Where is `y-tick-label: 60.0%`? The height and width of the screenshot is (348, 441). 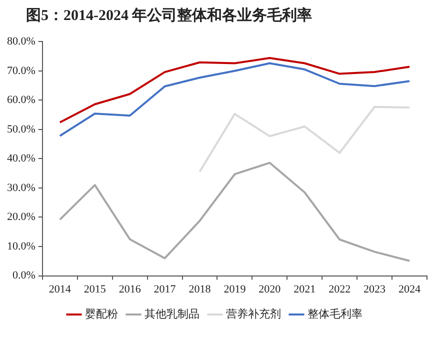
y-tick-label: 60.0% is located at coordinates (21, 100).